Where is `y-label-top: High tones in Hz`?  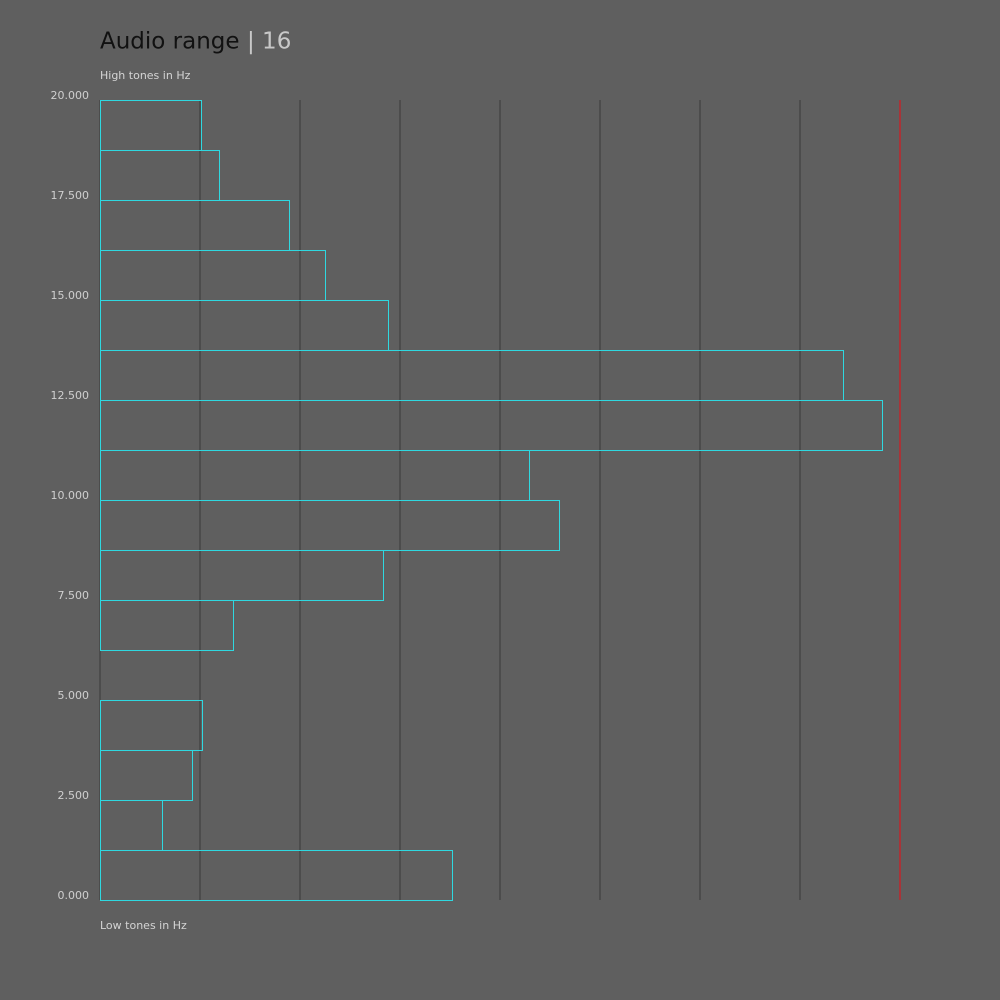 y-label-top: High tones in Hz is located at coordinates (145, 75).